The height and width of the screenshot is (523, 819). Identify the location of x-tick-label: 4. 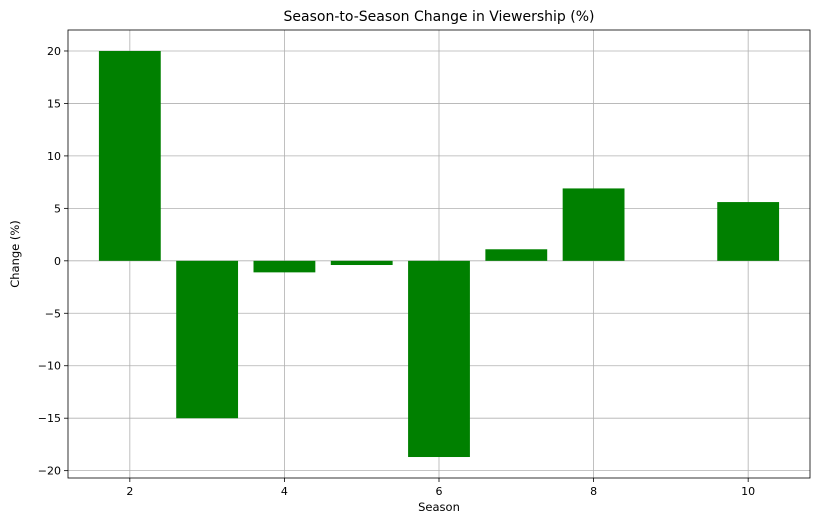
(284, 491).